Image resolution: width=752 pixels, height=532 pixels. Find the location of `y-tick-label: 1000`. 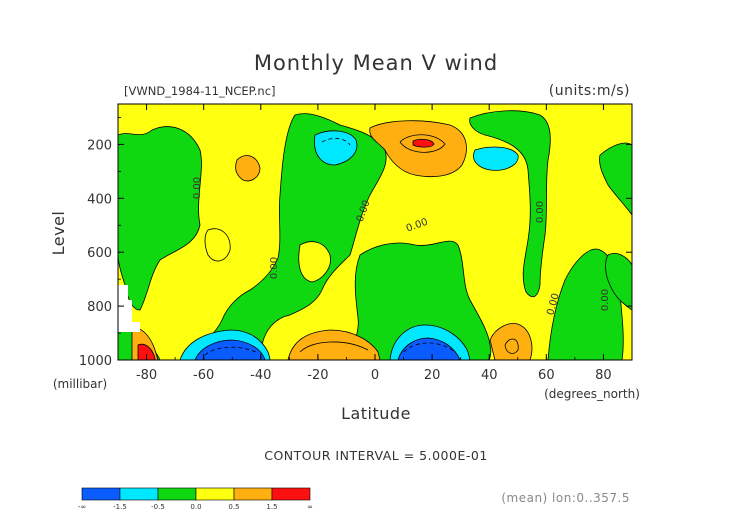

y-tick-label: 1000 is located at coordinates (95, 361).